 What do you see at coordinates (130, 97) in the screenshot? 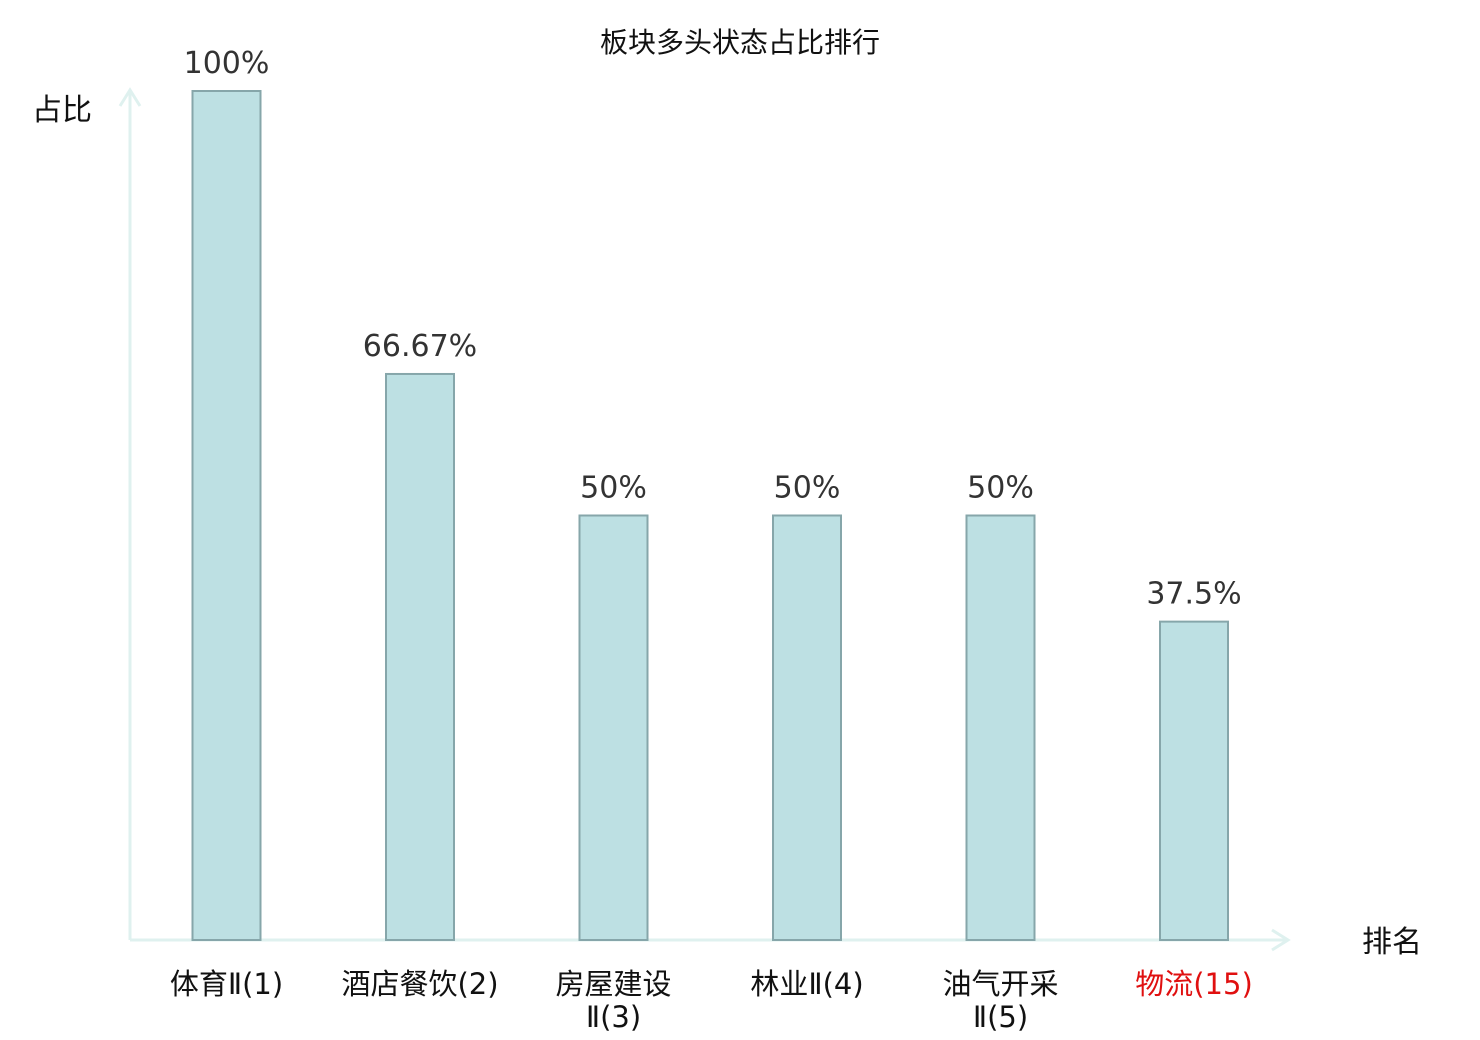
I see `y-axis-arrow-icon` at bounding box center [130, 97].